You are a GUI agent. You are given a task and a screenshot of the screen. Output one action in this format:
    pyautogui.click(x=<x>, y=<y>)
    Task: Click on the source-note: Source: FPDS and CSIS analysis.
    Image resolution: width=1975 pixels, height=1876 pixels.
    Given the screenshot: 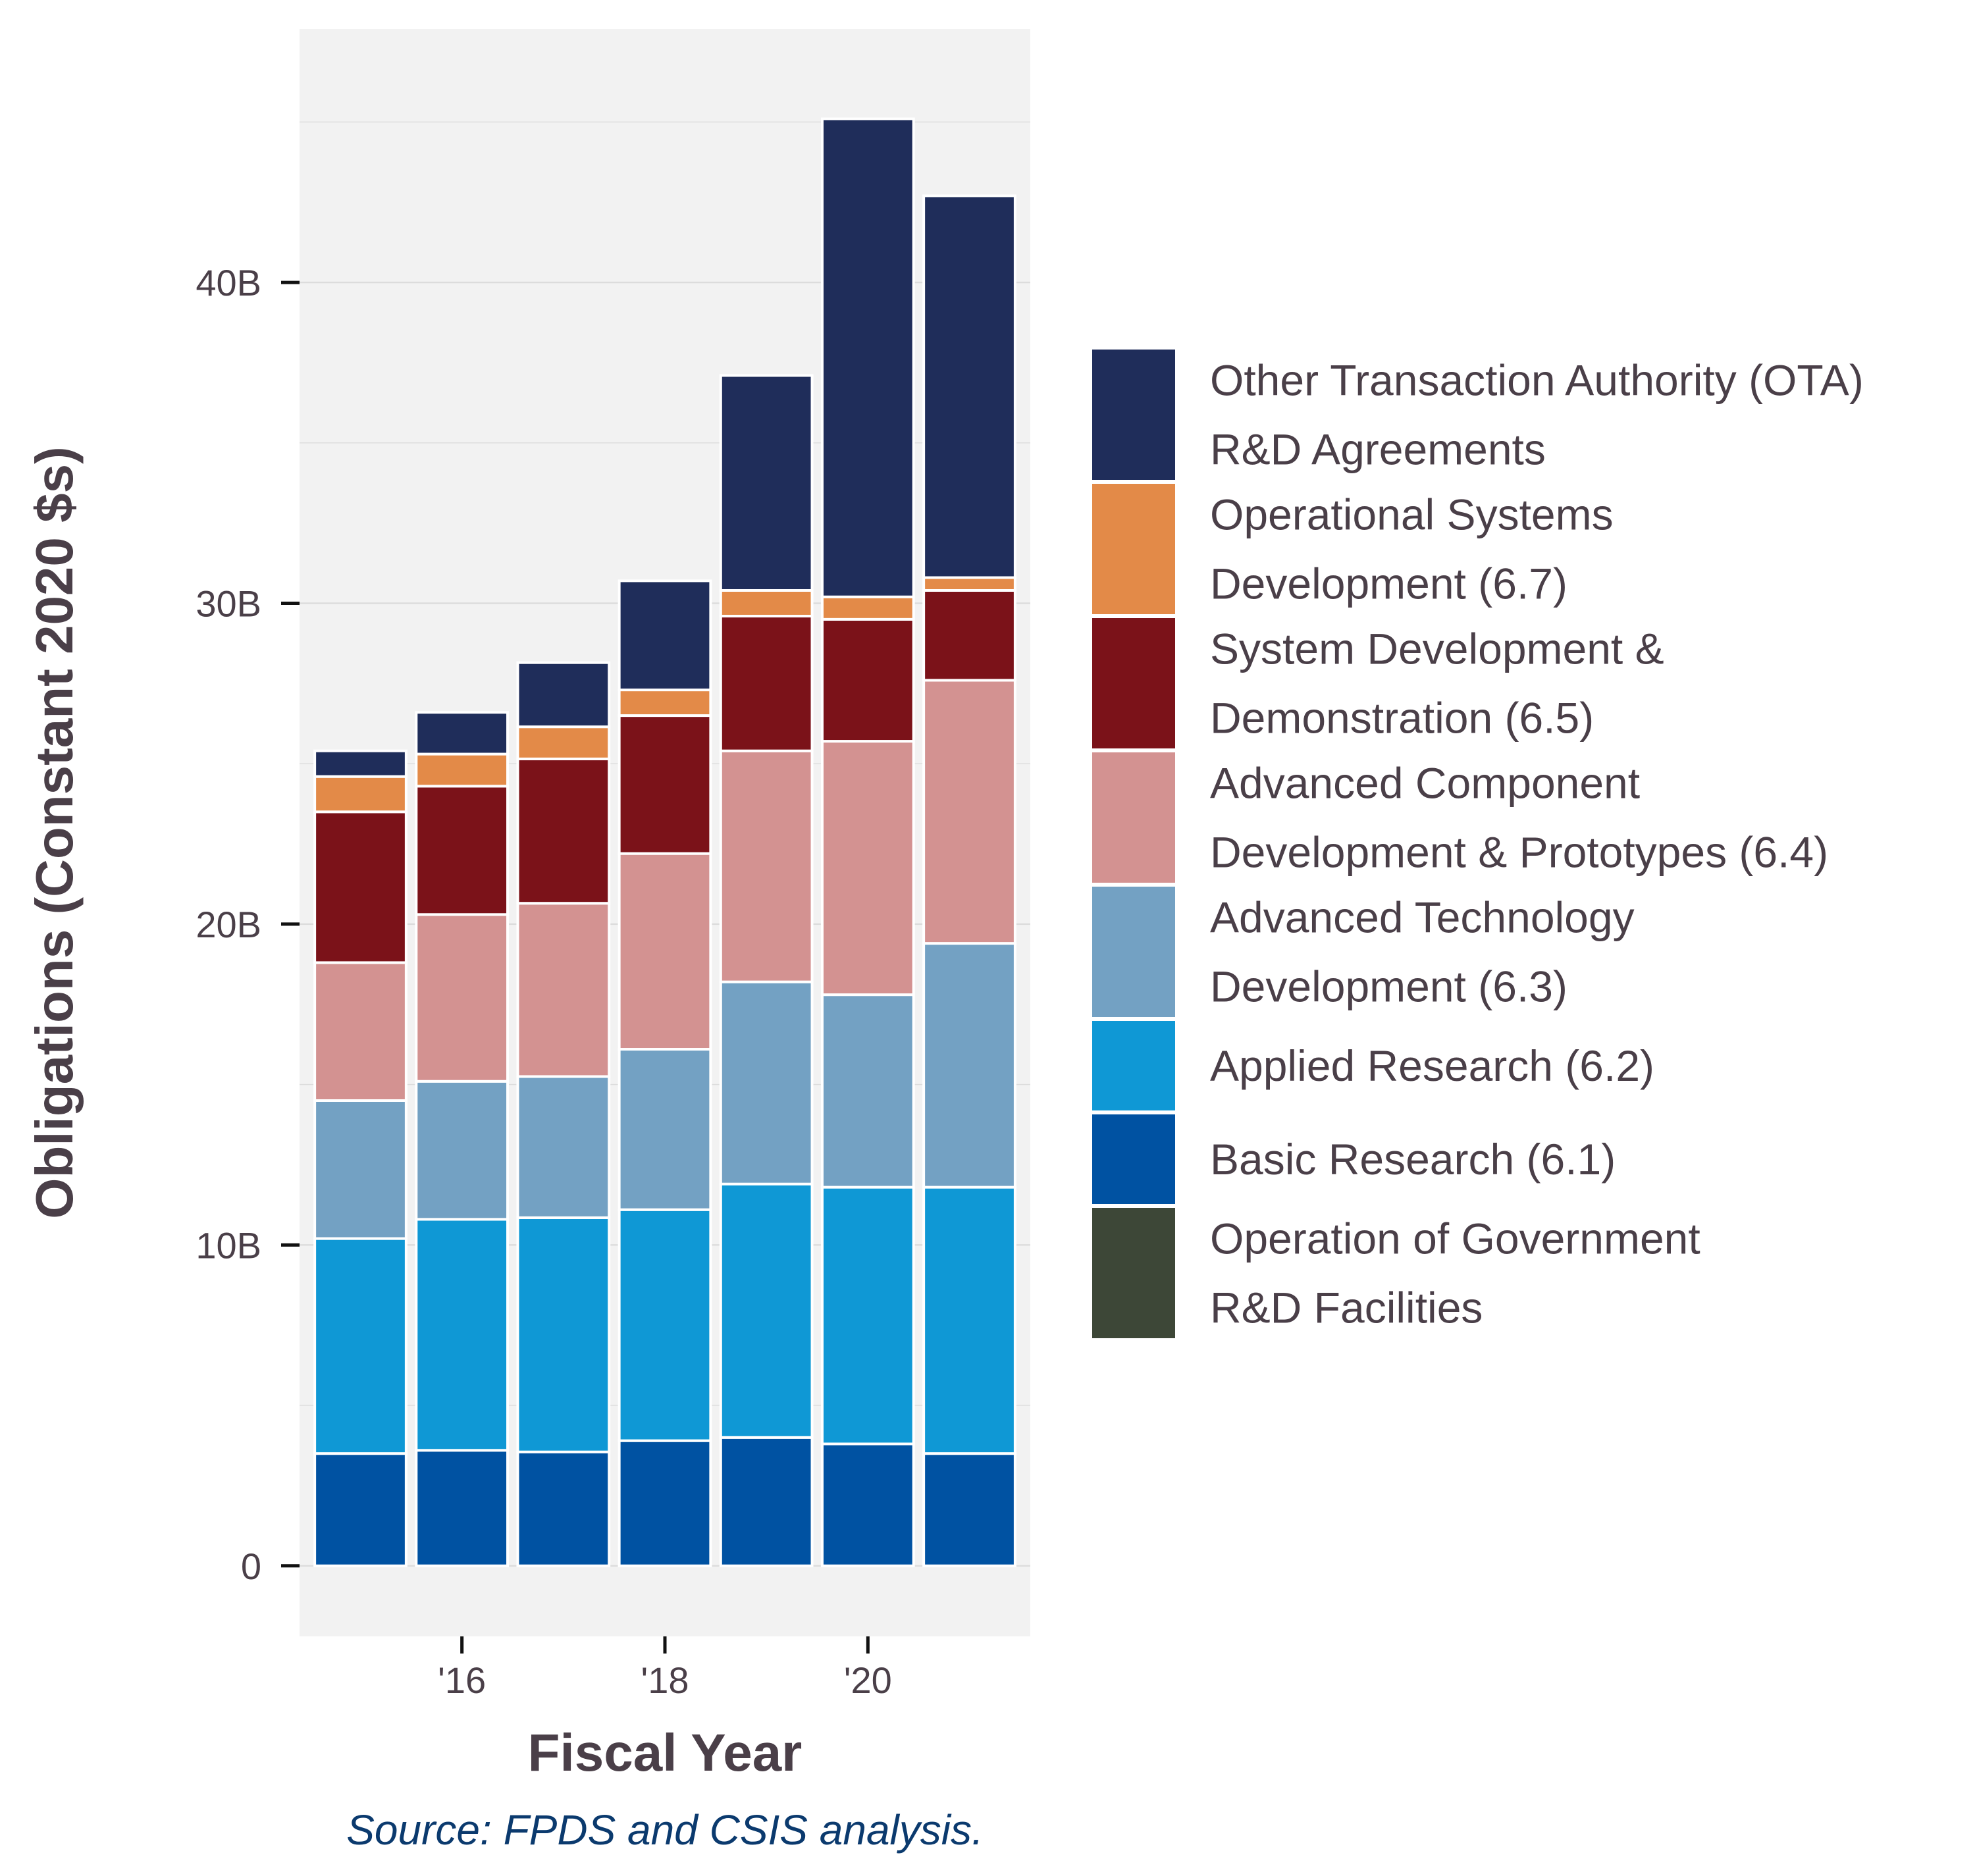 What is the action you would take?
    pyautogui.click(x=665, y=1830)
    